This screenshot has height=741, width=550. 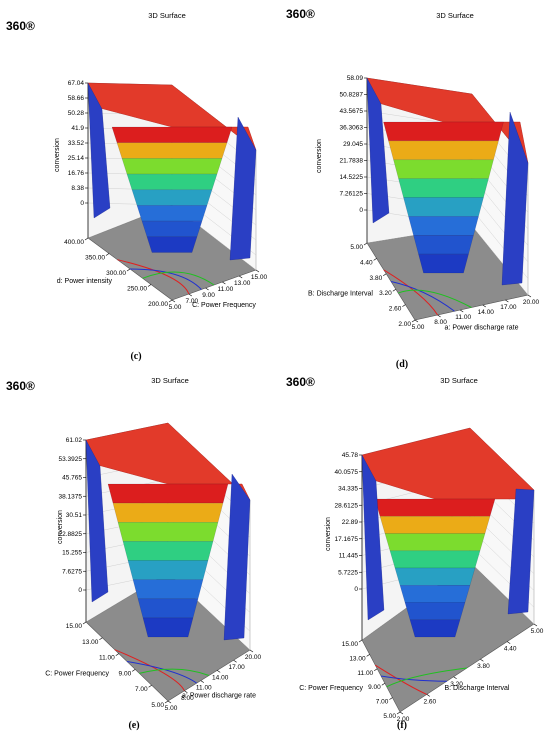 I want to click on z-tick-label: 8.38, so click(x=77, y=188).